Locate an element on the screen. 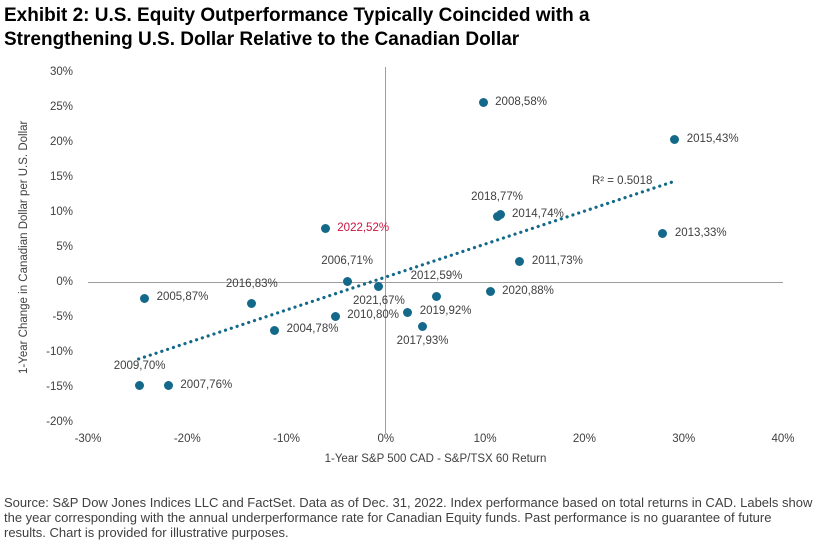  y-axis-ticks: 30% 25% 20% 15% 10% 5% 0% -5% -10% -15% -20% is located at coordinates (55, 247).